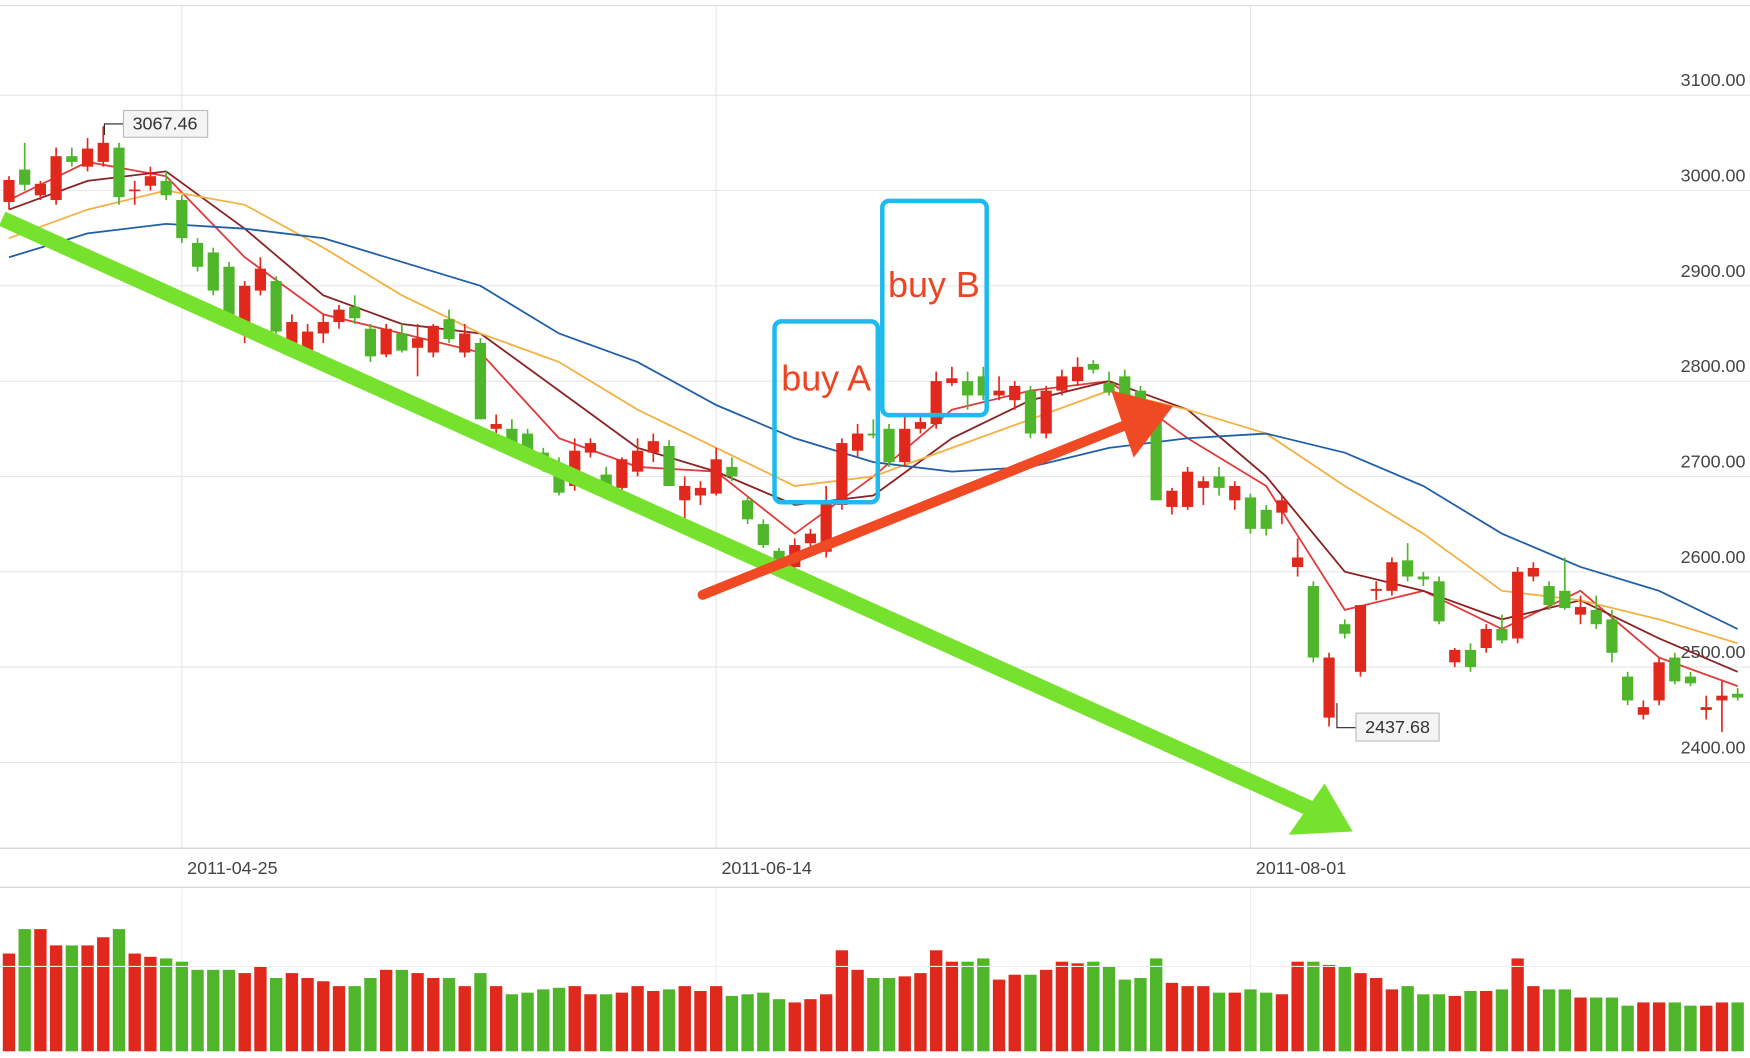  What do you see at coordinates (1713, 366) in the screenshot?
I see `y-tick-label: 2800.00` at bounding box center [1713, 366].